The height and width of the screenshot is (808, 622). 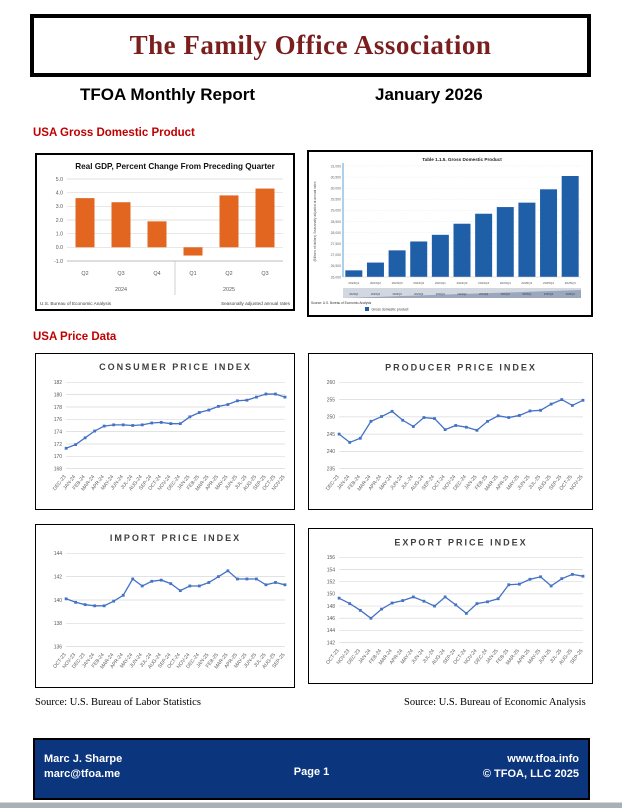 What do you see at coordinates (331, 595) in the screenshot?
I see `svg-text: 150` at bounding box center [331, 595].